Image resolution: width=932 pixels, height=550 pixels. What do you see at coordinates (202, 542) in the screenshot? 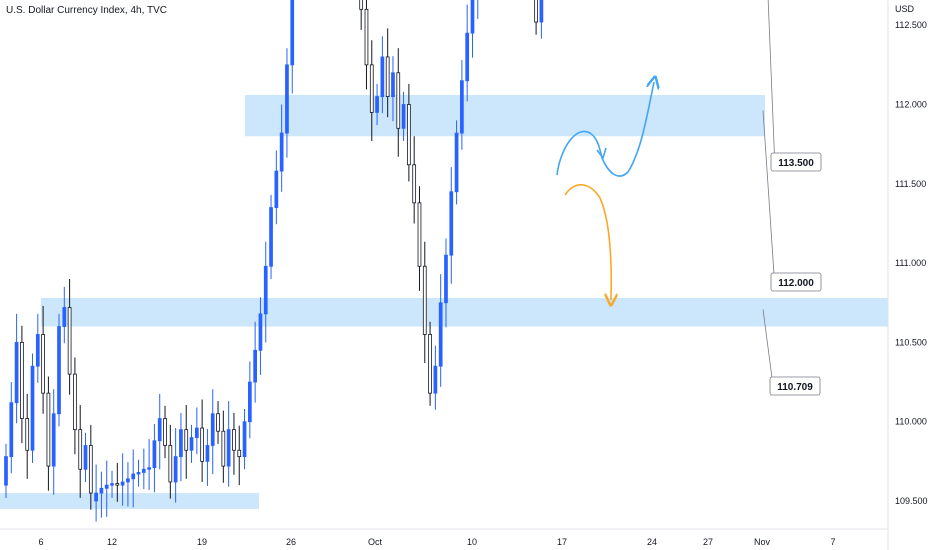
I see `x-tick-label: 19` at bounding box center [202, 542].